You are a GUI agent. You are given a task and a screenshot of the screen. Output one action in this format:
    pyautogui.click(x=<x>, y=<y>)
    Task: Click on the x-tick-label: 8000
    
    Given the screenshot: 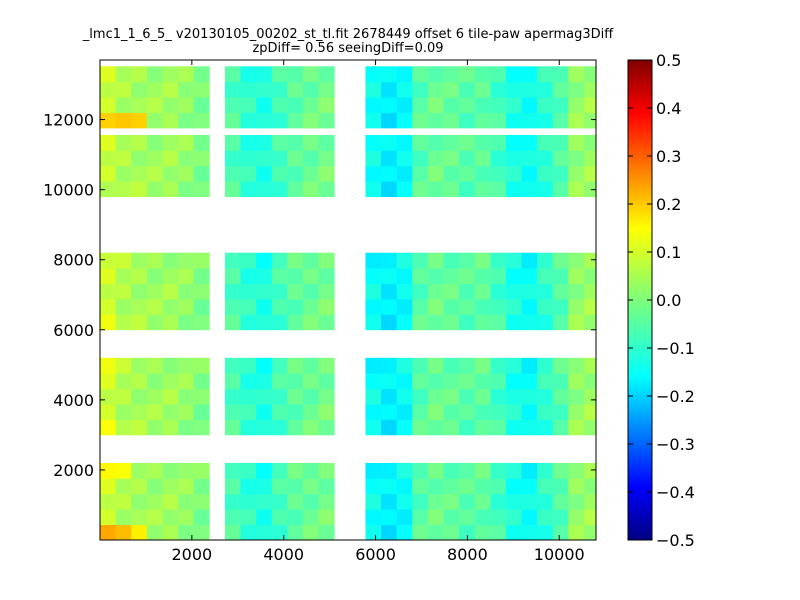 What is the action you would take?
    pyautogui.click(x=467, y=554)
    